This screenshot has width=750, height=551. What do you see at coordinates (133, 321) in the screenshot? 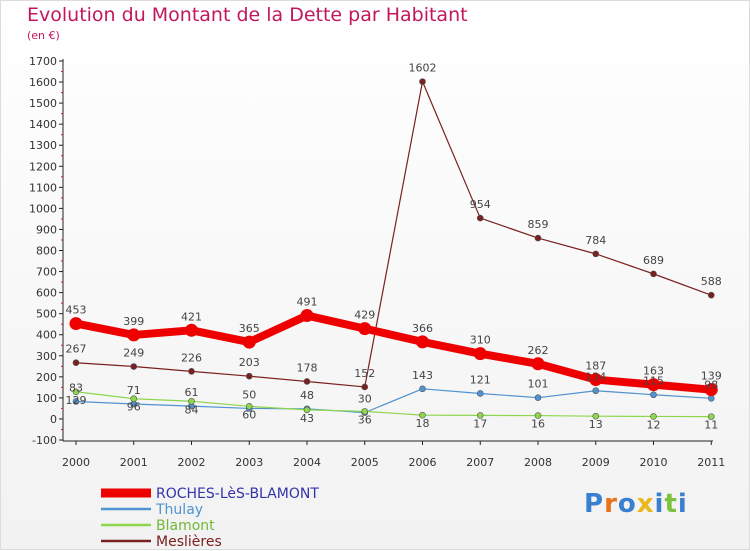
I see `data-label: 399` at bounding box center [133, 321].